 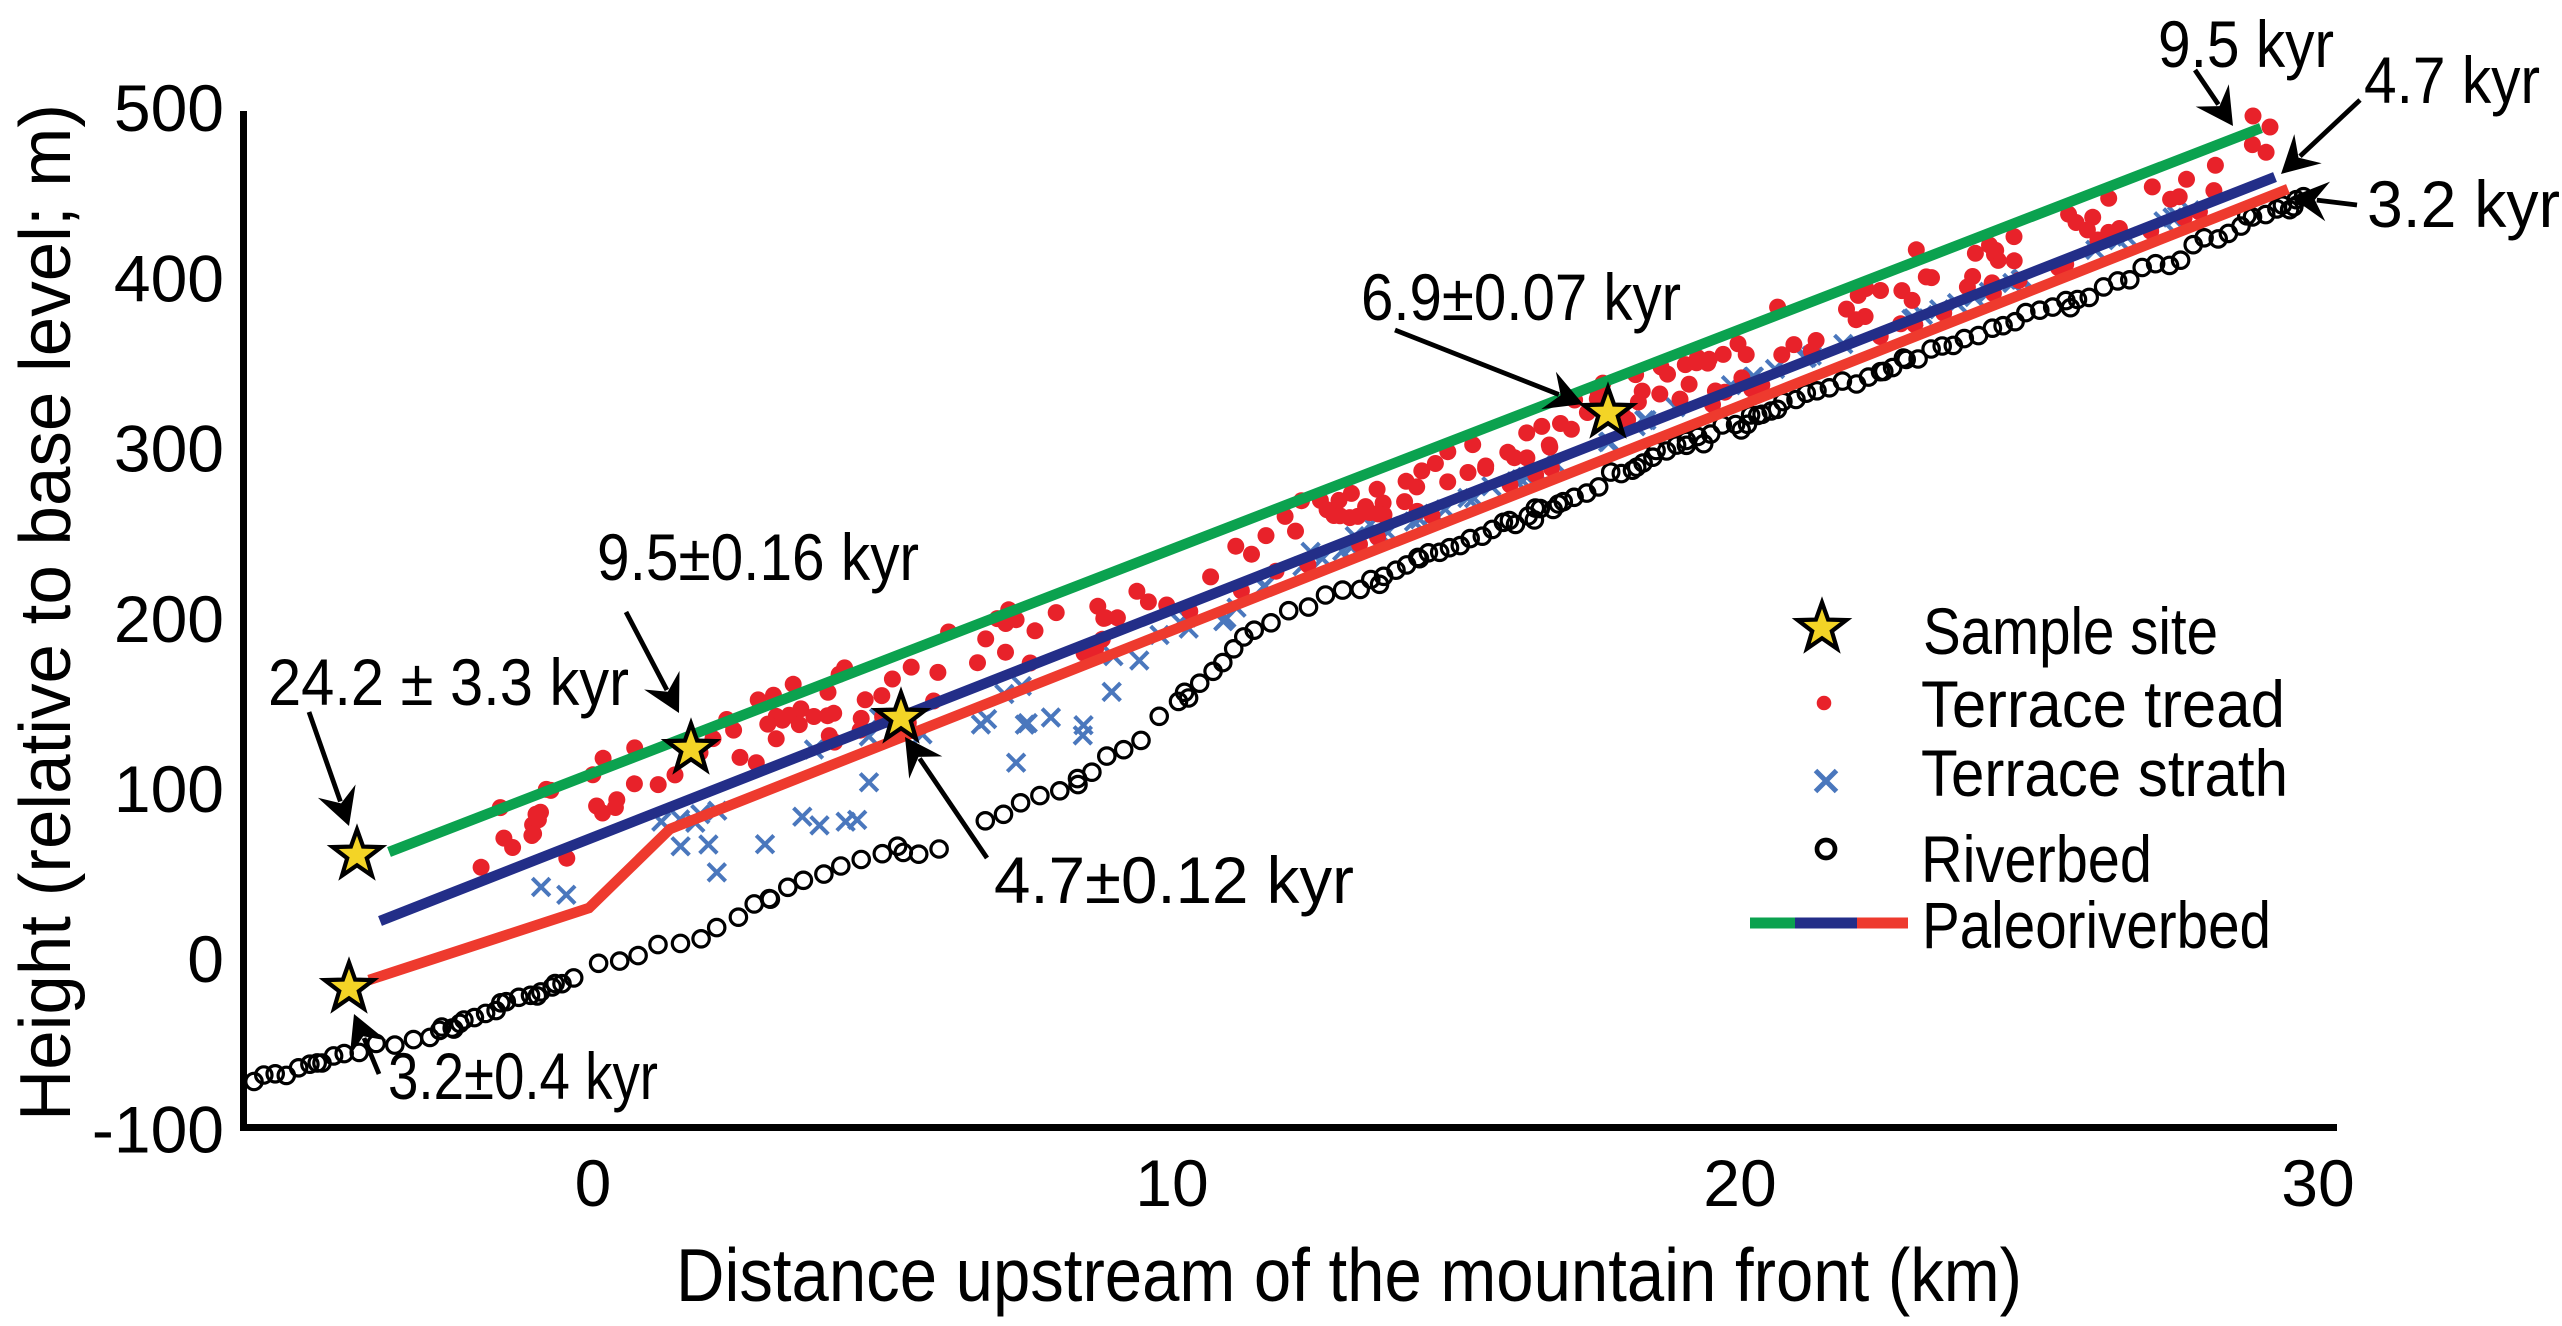 I want to click on svg-text: 300, so click(x=169, y=449).